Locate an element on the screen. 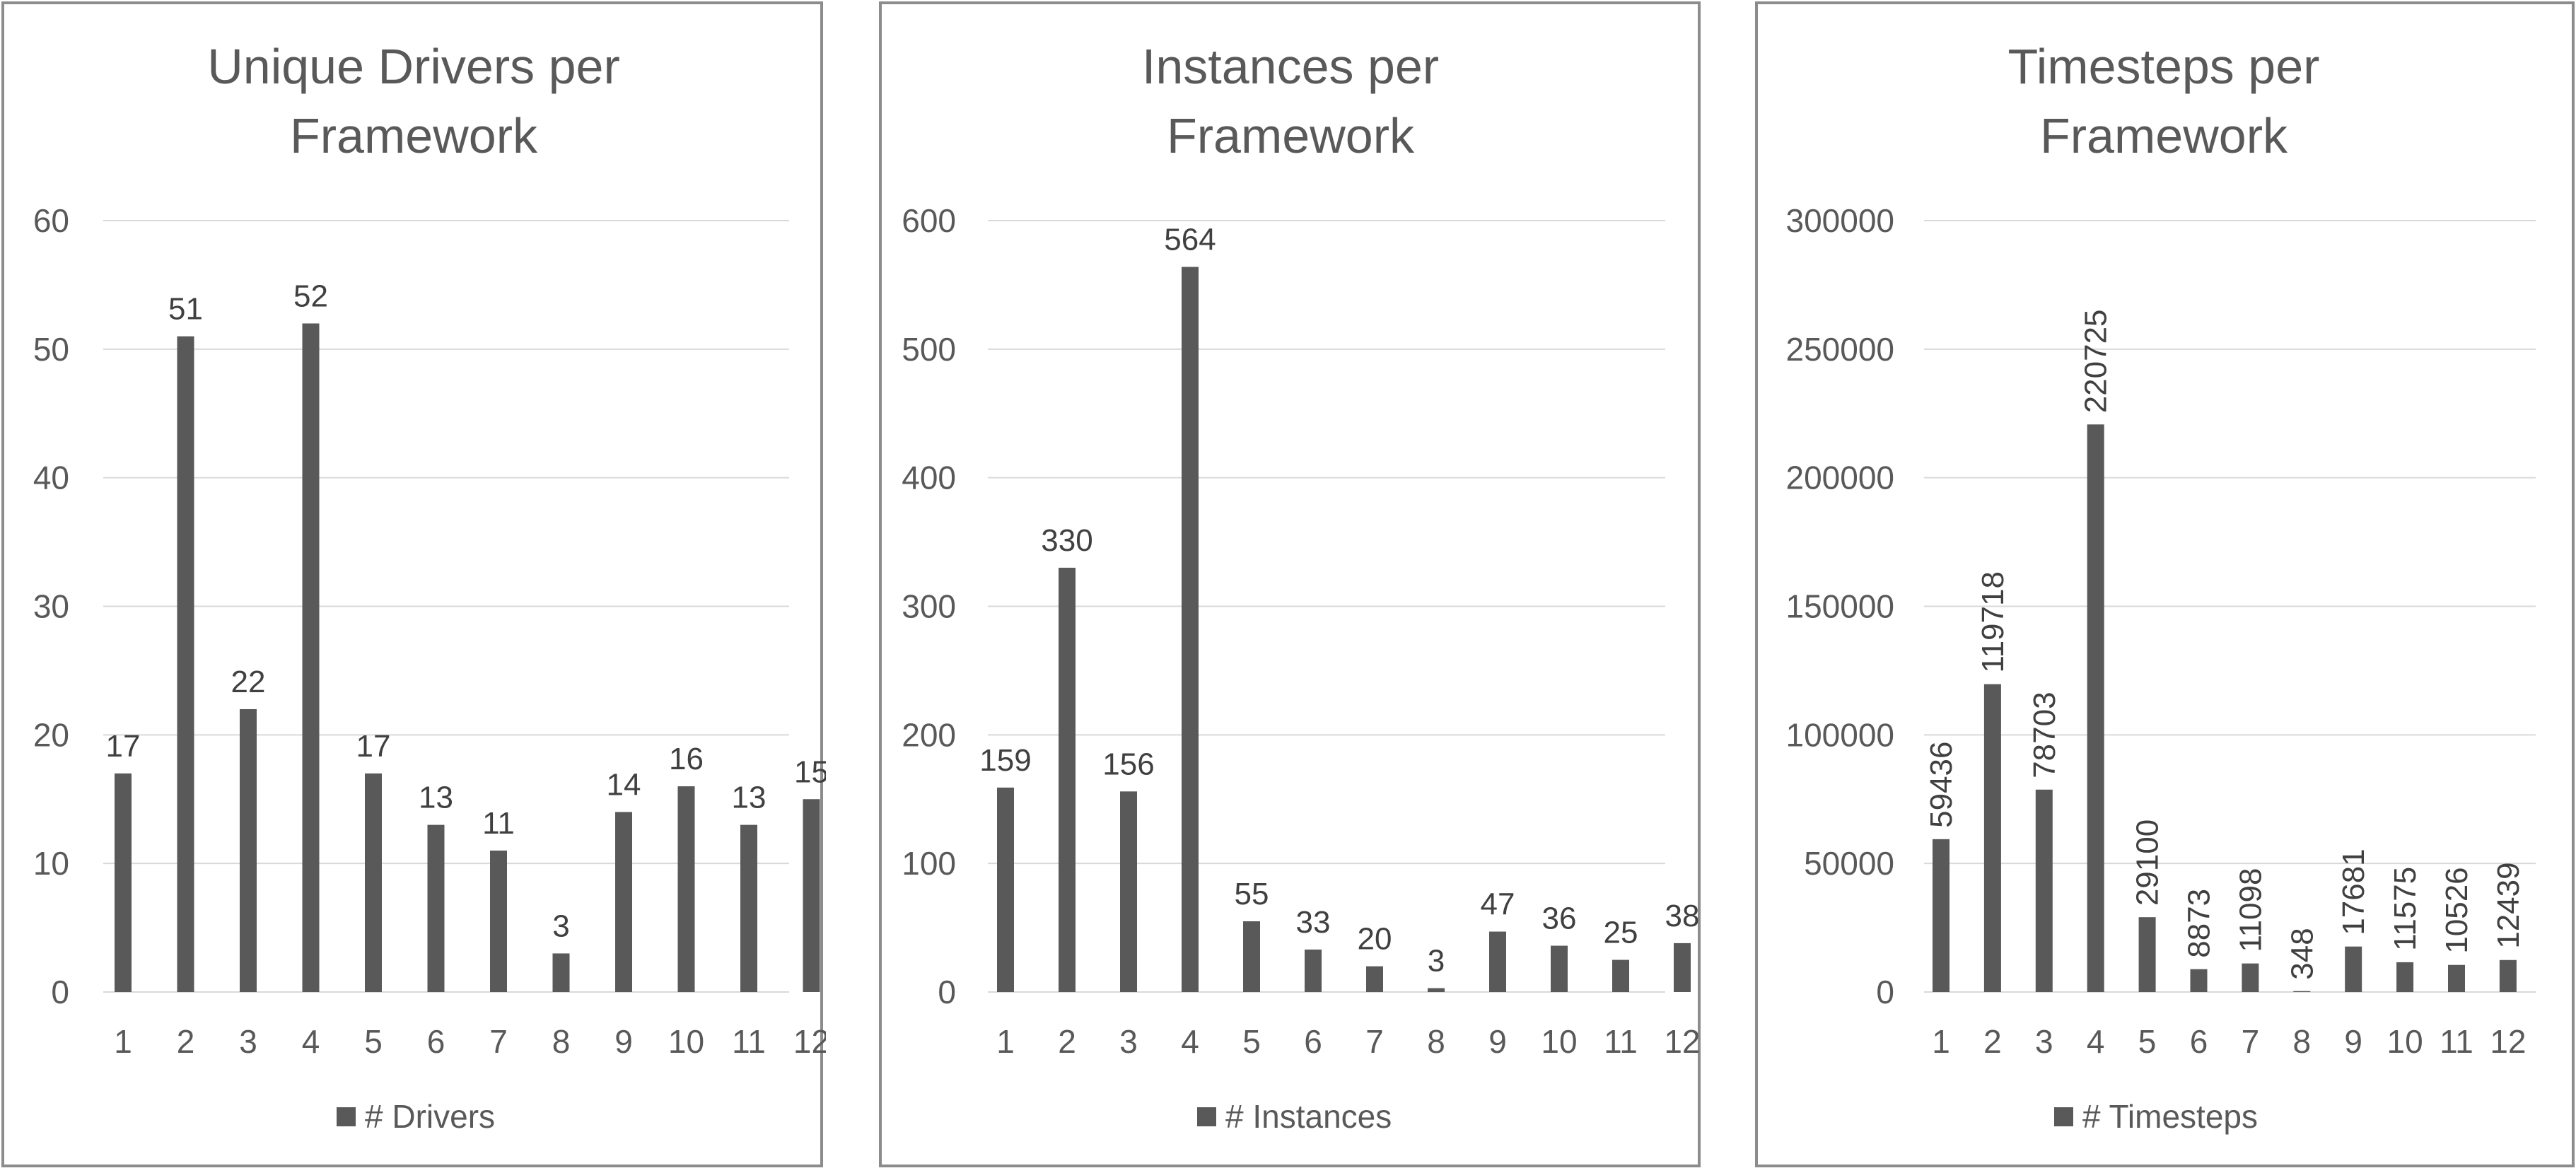 This screenshot has width=2576, height=1173. data-label: 10526 is located at coordinates (2457, 910).